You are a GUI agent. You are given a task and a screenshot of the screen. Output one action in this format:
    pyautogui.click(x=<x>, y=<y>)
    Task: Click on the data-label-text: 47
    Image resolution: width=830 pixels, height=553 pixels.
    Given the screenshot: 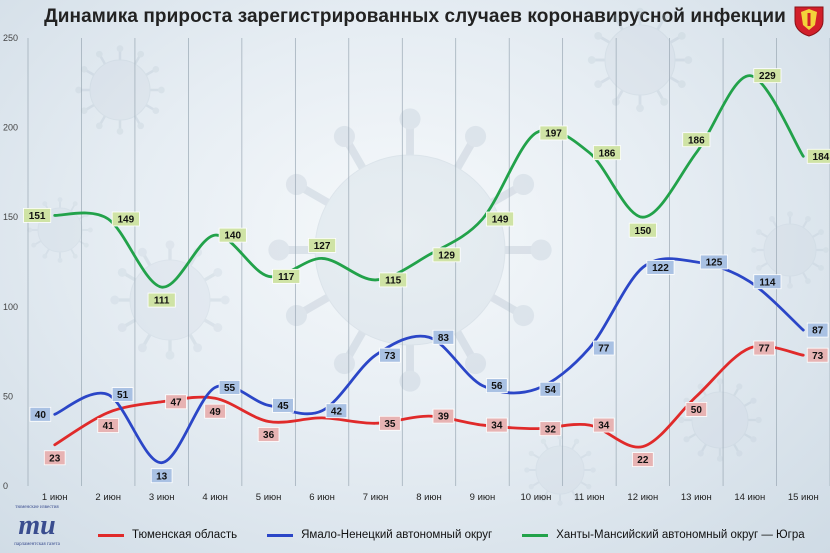 What is the action you would take?
    pyautogui.click(x=177, y=402)
    